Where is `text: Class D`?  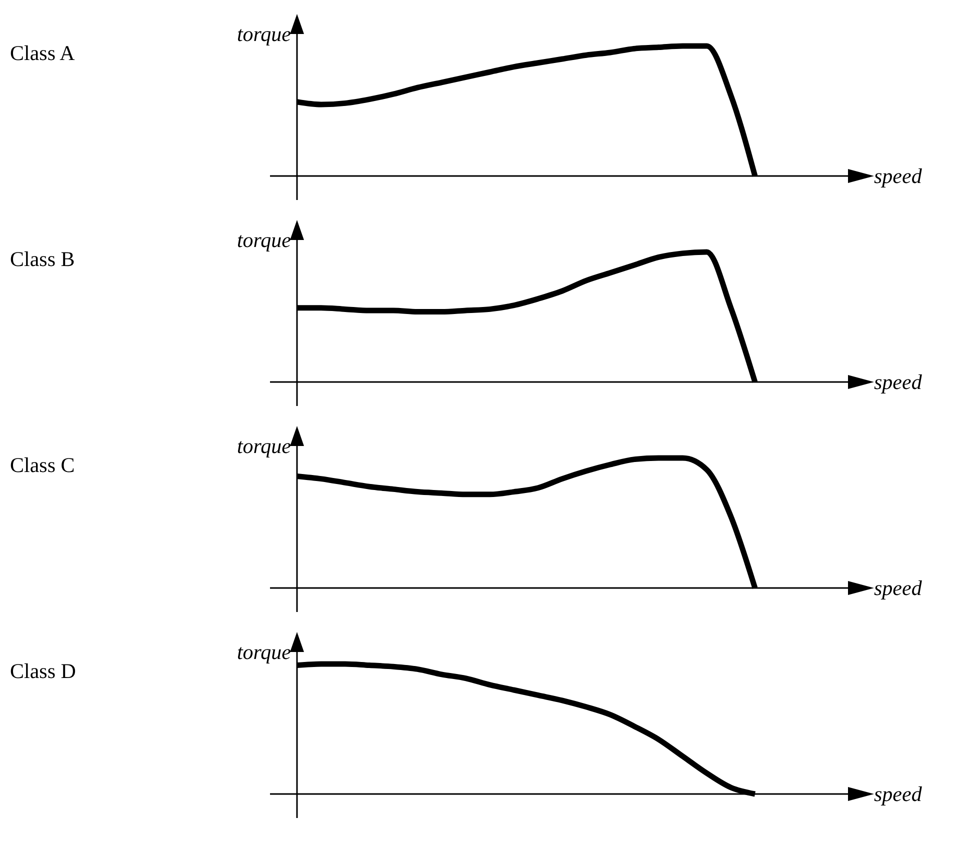 text: Class D is located at coordinates (43, 671).